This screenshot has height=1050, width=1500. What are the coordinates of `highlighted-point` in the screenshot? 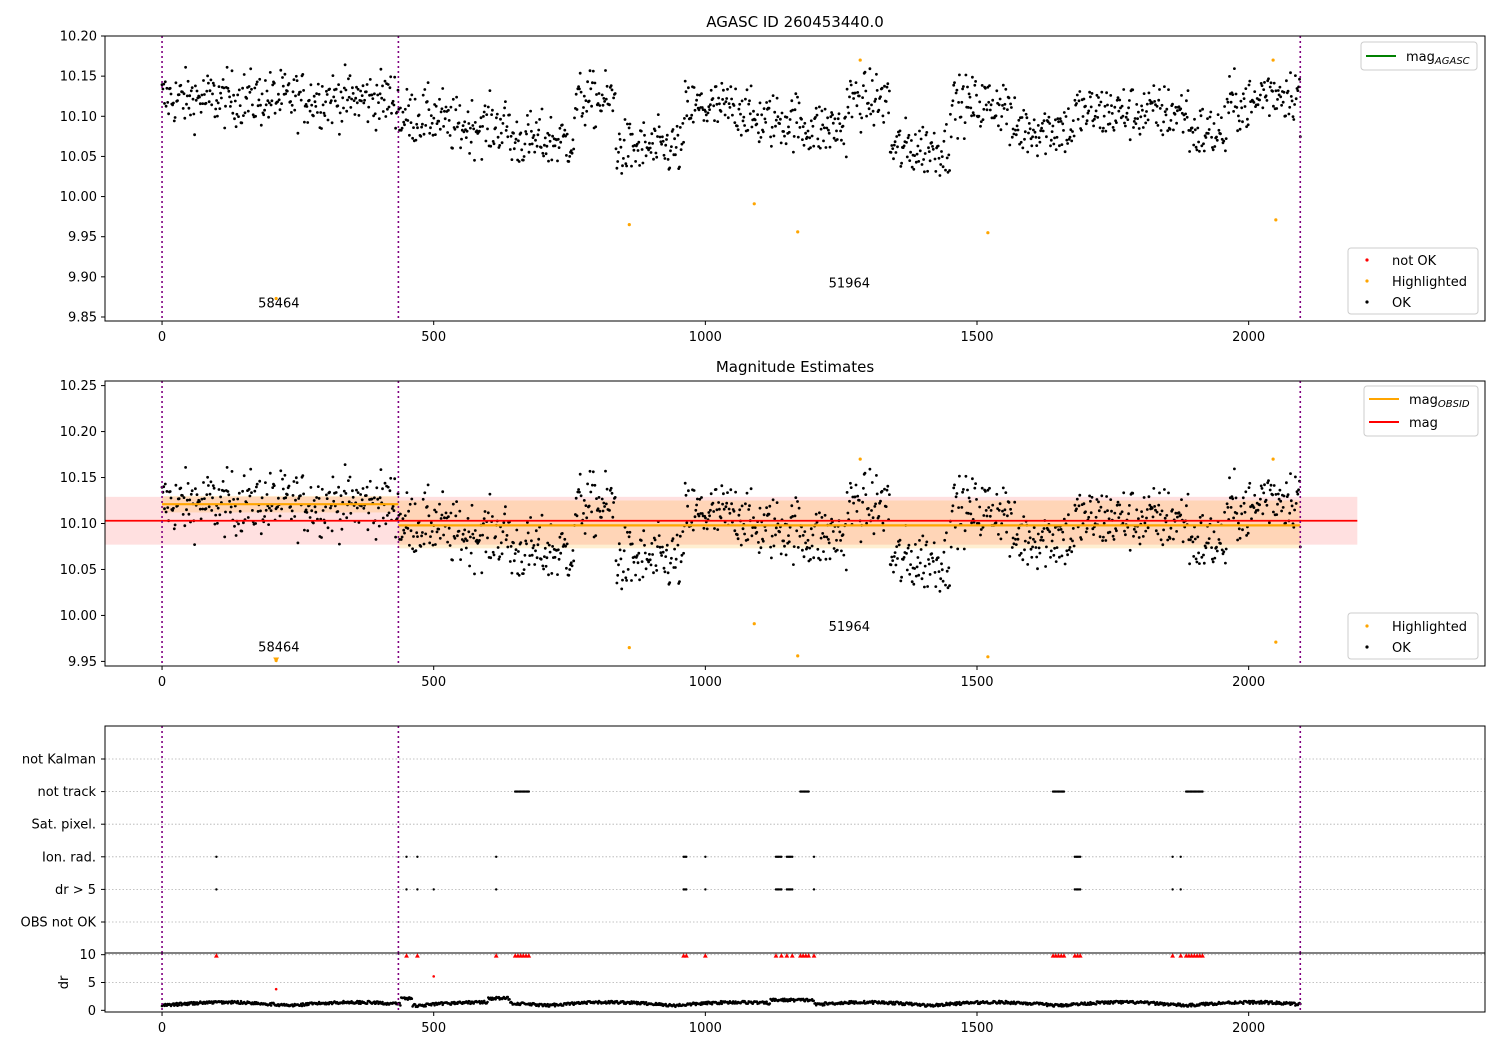 It's located at (754, 624).